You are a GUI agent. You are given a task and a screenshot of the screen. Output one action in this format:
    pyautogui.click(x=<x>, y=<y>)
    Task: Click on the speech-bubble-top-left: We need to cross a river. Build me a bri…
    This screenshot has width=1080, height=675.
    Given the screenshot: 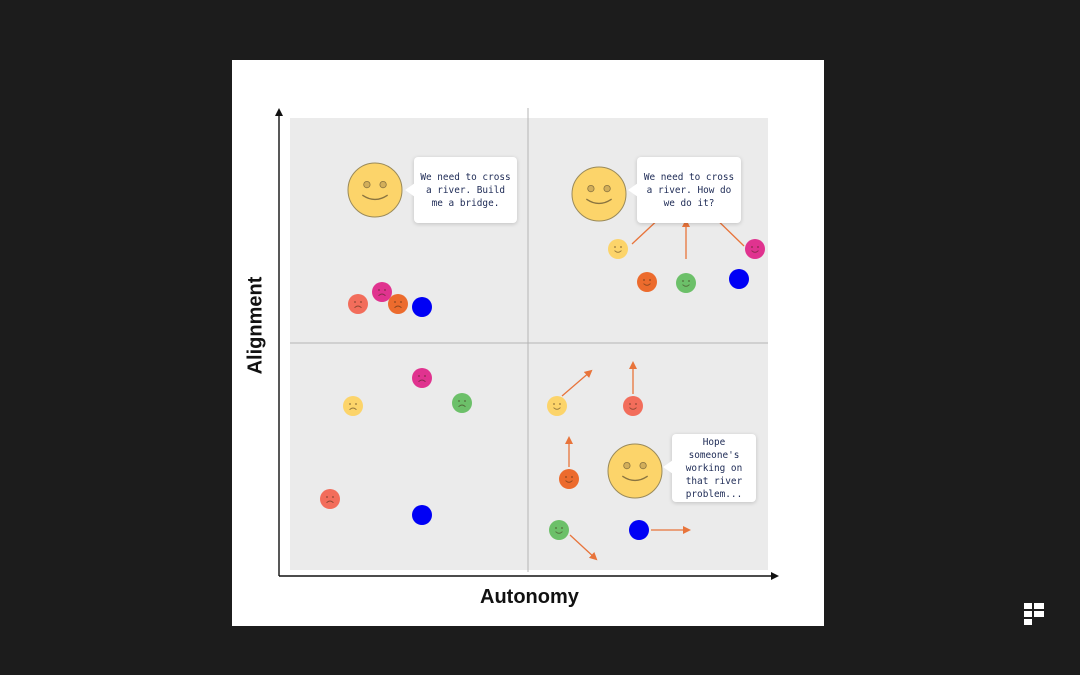 What is the action you would take?
    pyautogui.click(x=461, y=190)
    